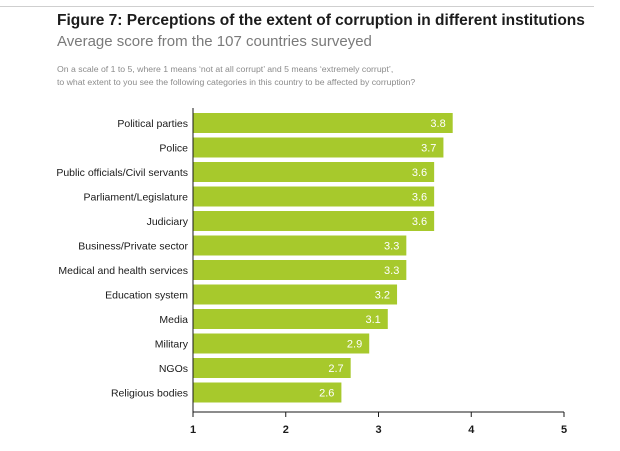 Image resolution: width=620 pixels, height=451 pixels. What do you see at coordinates (168, 222) in the screenshot?
I see `category-label-4: Judiciary` at bounding box center [168, 222].